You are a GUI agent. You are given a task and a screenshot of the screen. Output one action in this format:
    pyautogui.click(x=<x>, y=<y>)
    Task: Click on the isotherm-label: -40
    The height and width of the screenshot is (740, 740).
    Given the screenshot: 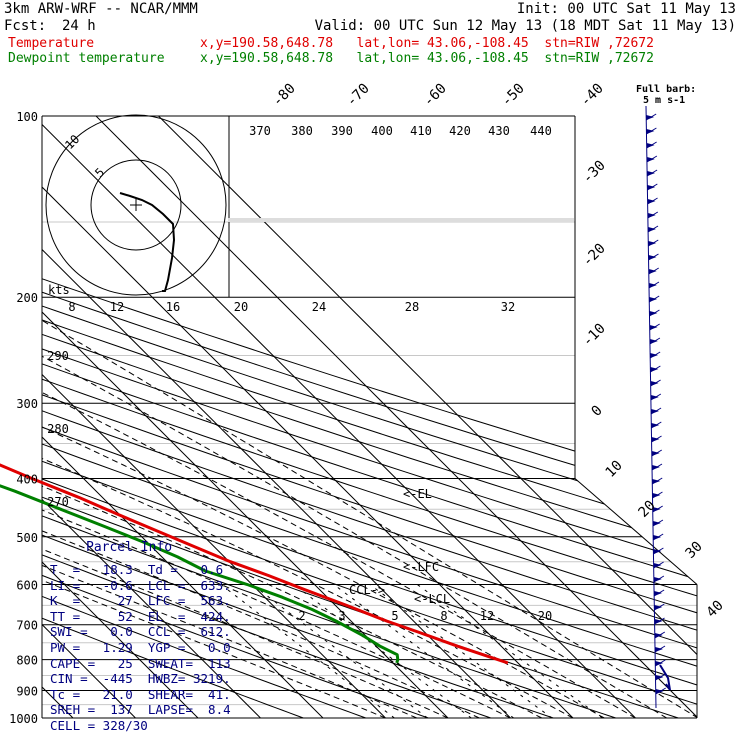 What is the action you would take?
    pyautogui.click(x=592, y=95)
    